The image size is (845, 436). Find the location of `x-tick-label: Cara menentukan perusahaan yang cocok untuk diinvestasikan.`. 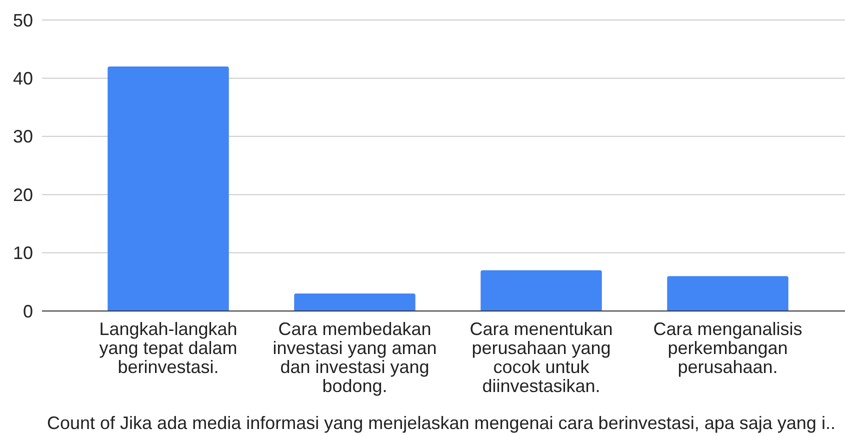

x-tick-label: Cara menentukan perusahaan yang cocok untuk diinvestasikan. is located at coordinates (541, 357).